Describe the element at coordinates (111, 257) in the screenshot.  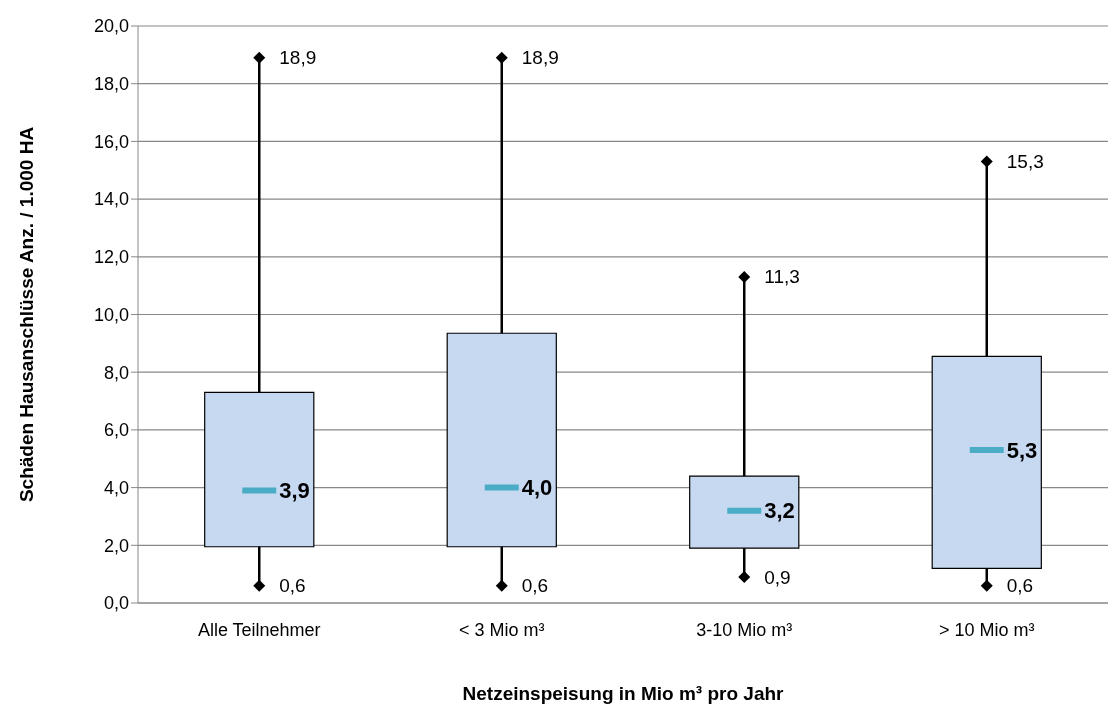
I see `y-tick-label: 12,0` at that location.